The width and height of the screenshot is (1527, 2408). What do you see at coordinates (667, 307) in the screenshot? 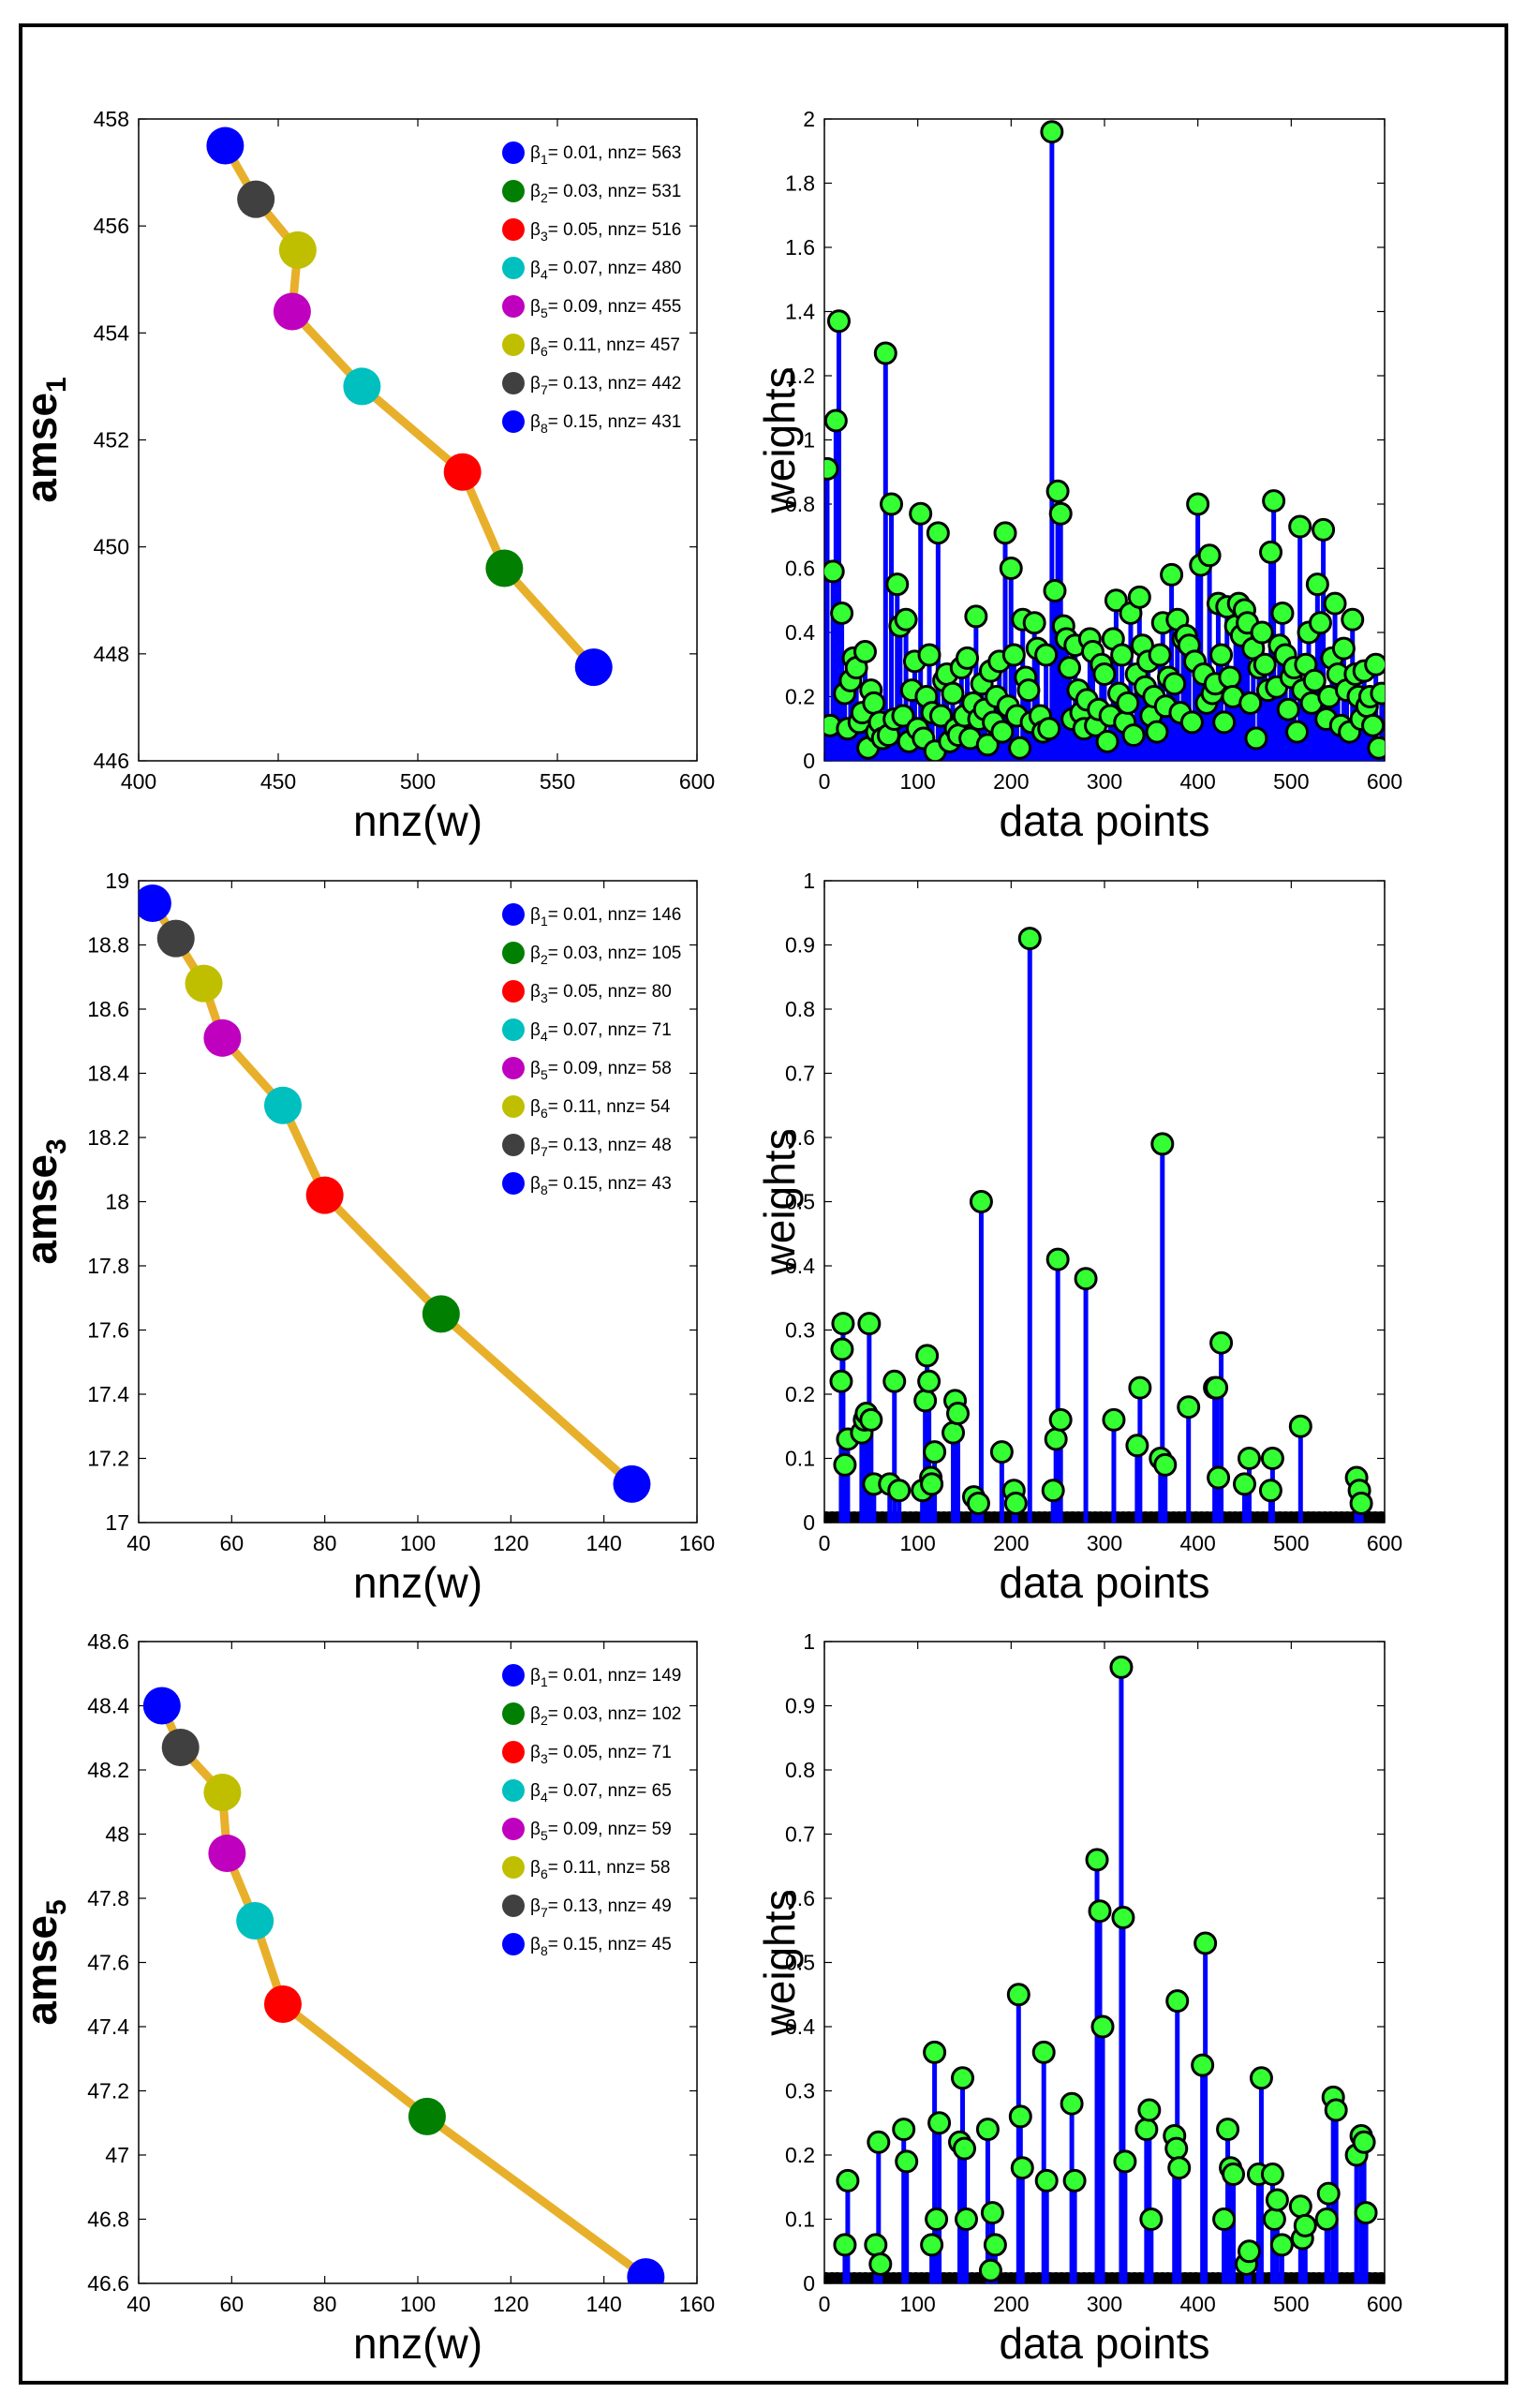
I see `legend-nnz-value: 455` at bounding box center [667, 307].